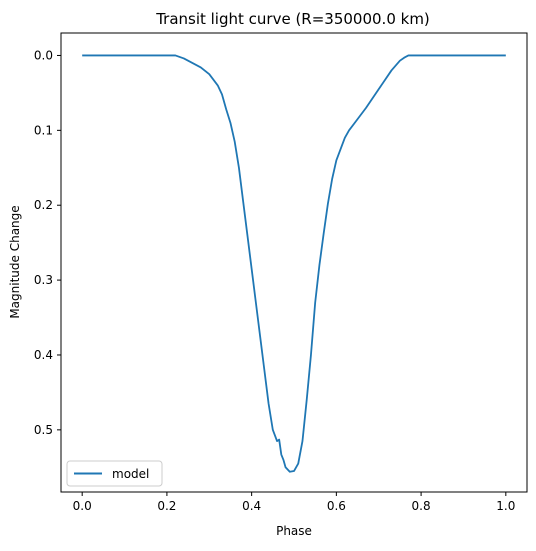  I want to click on legend: model, so click(114, 473).